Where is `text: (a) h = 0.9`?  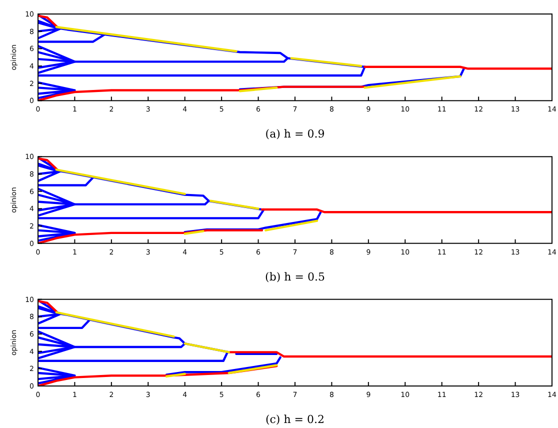
text: (a) h = 0.9 is located at coordinates (295, 134).